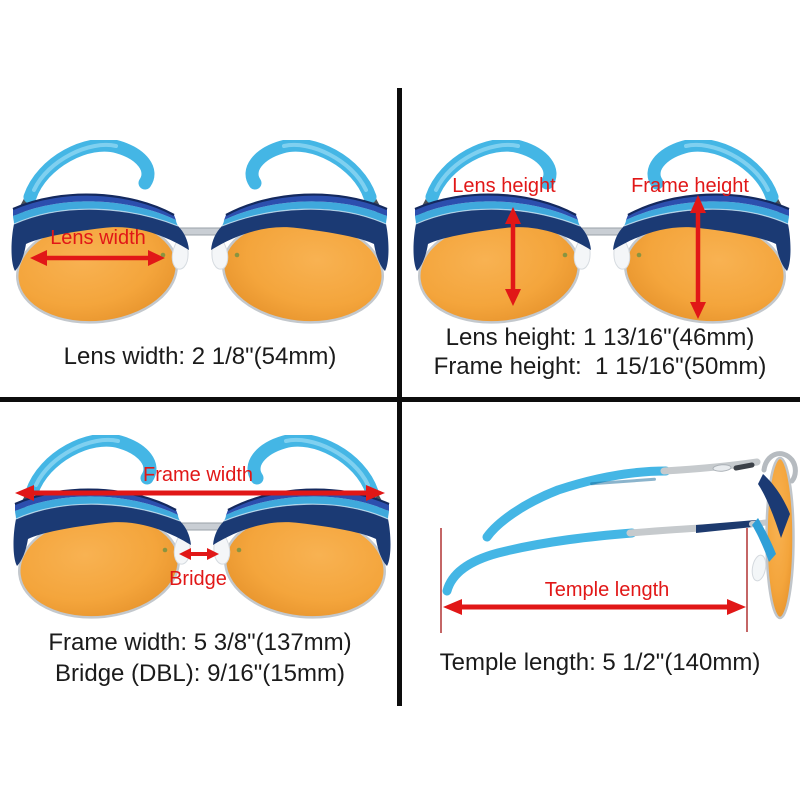 The width and height of the screenshot is (800, 800). What do you see at coordinates (200, 522) in the screenshot?
I see `frame-width-annotation-layer` at bounding box center [200, 522].